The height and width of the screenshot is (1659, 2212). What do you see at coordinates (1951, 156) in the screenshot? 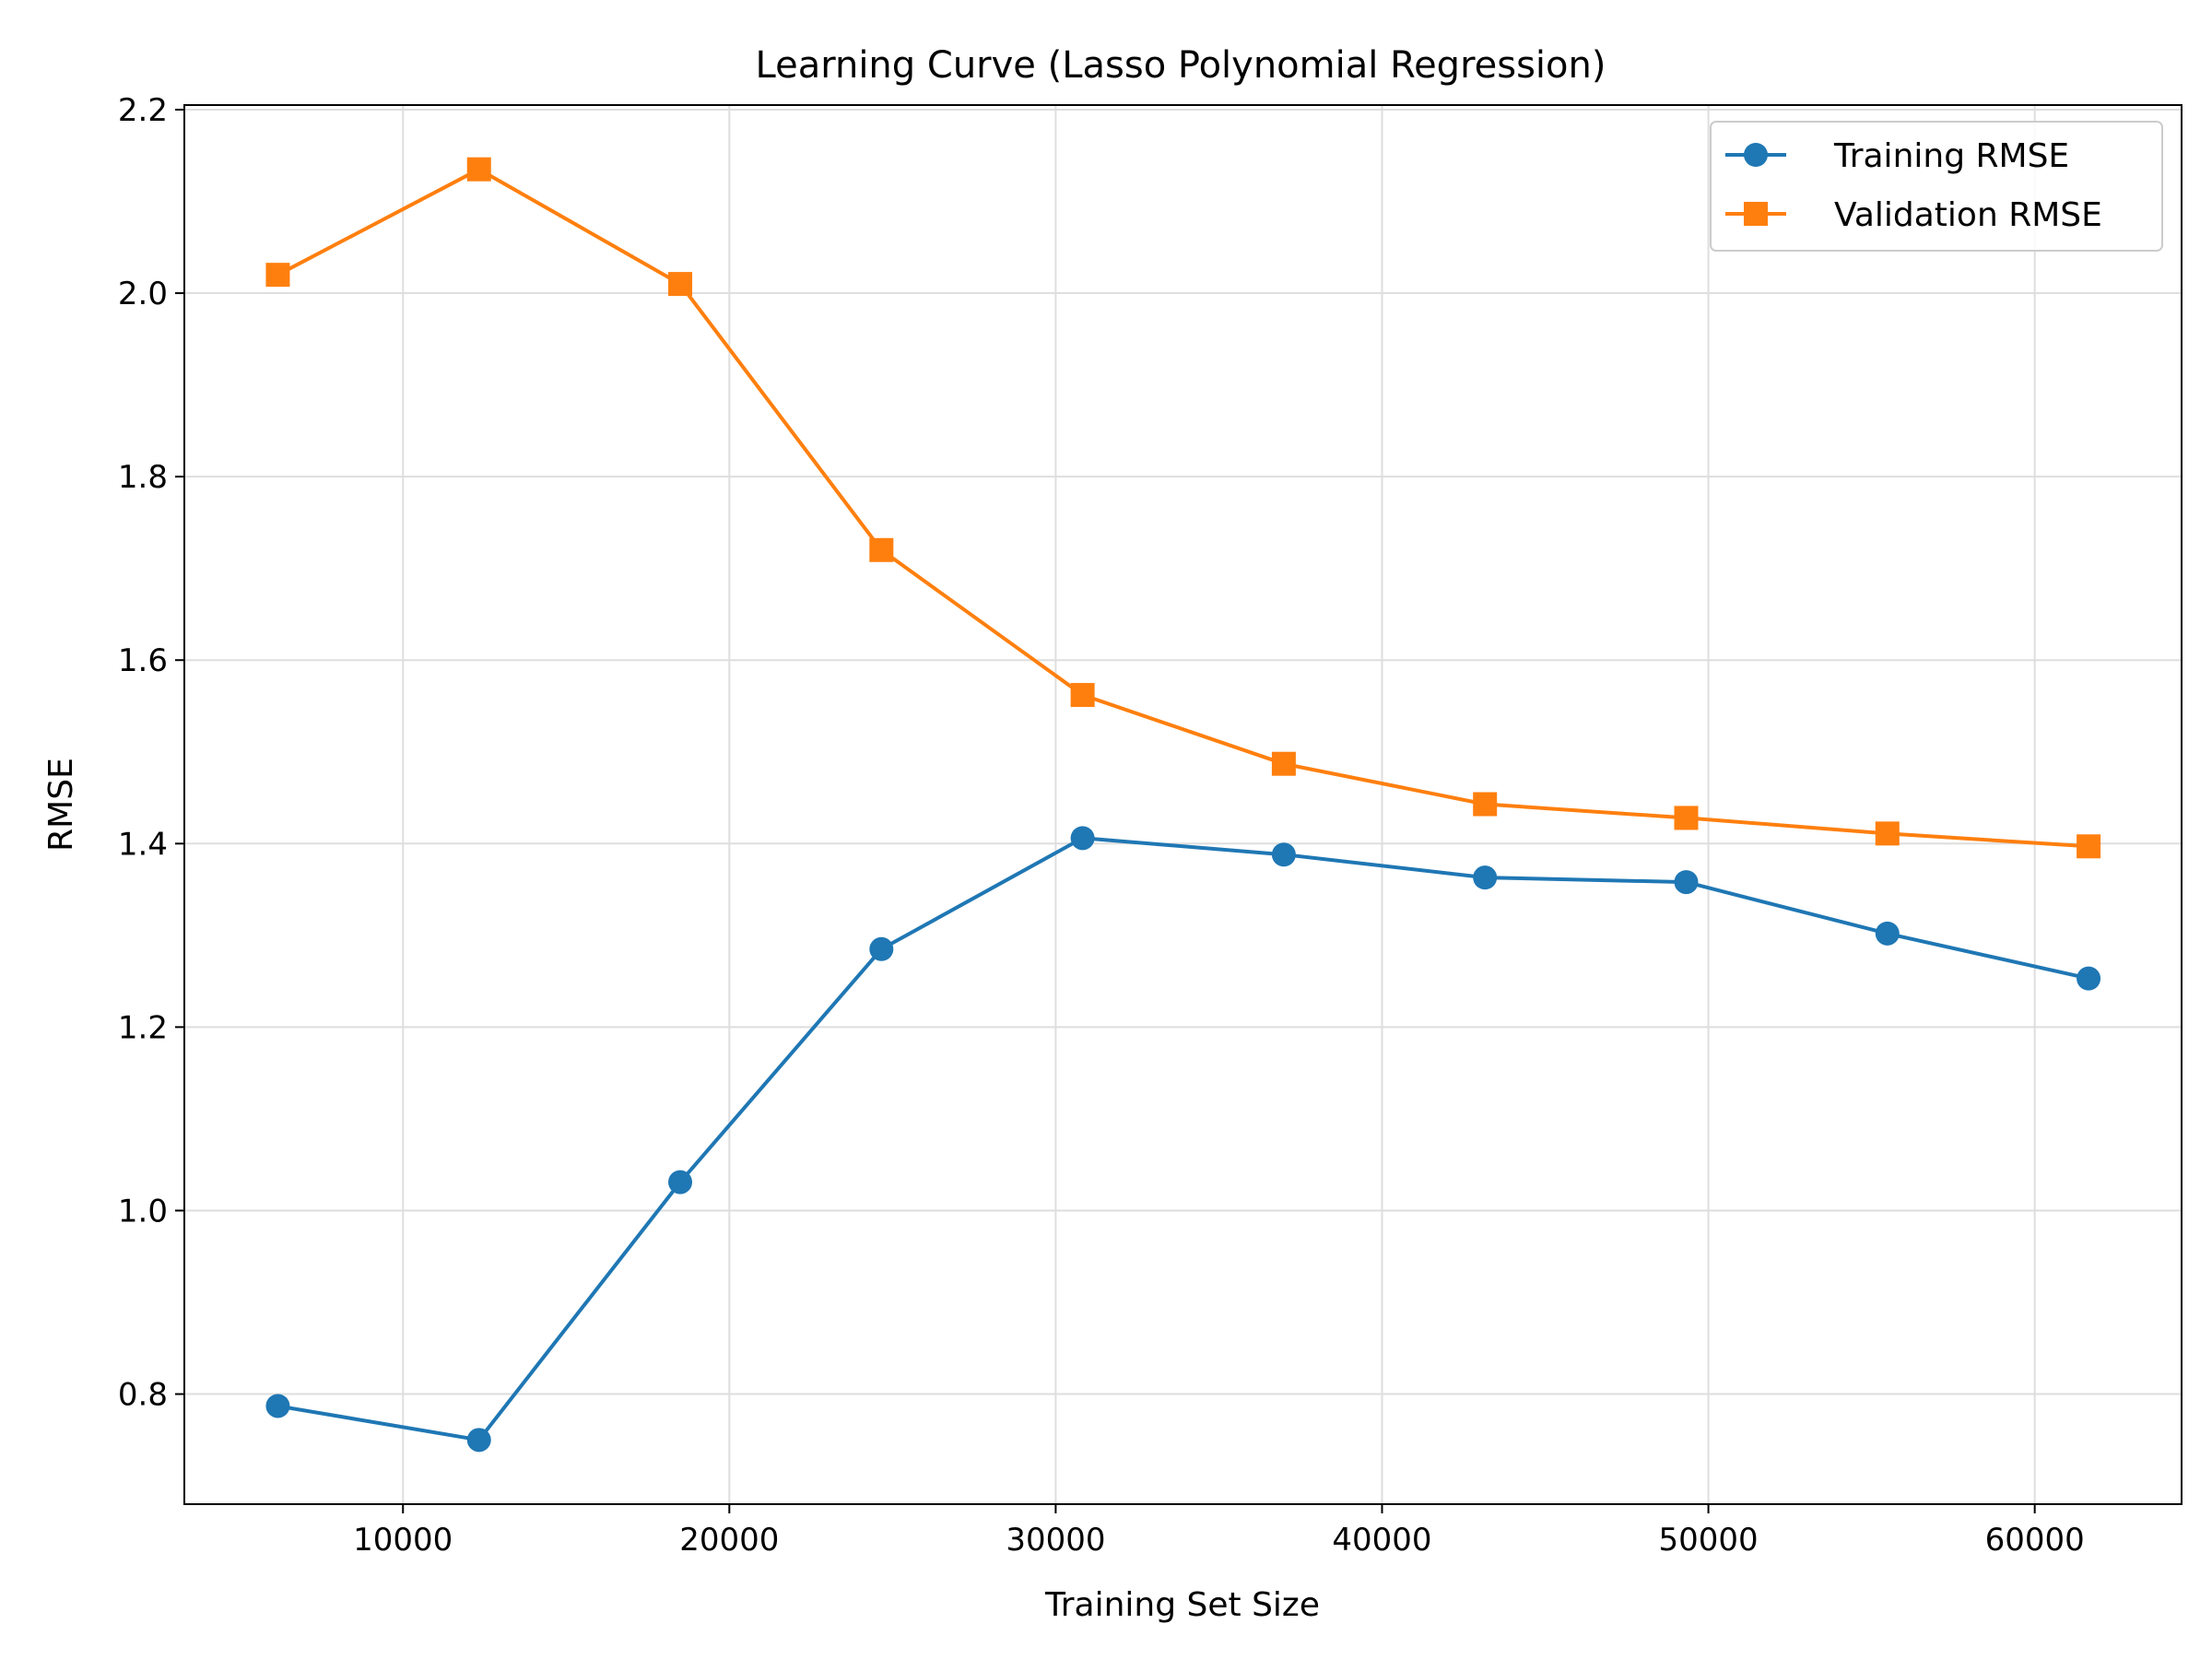
I see `legend-label: Training RMSE` at bounding box center [1951, 156].